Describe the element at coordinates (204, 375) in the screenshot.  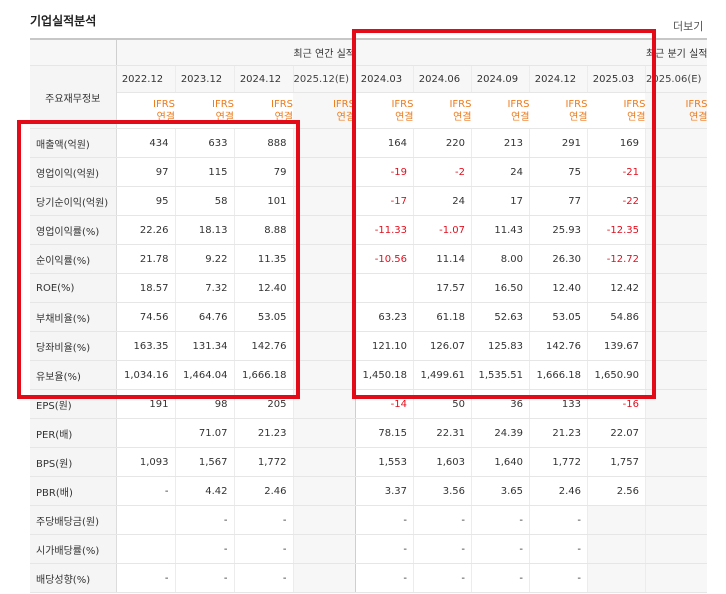
I see `annual-value-cell: 1,464.04` at that location.